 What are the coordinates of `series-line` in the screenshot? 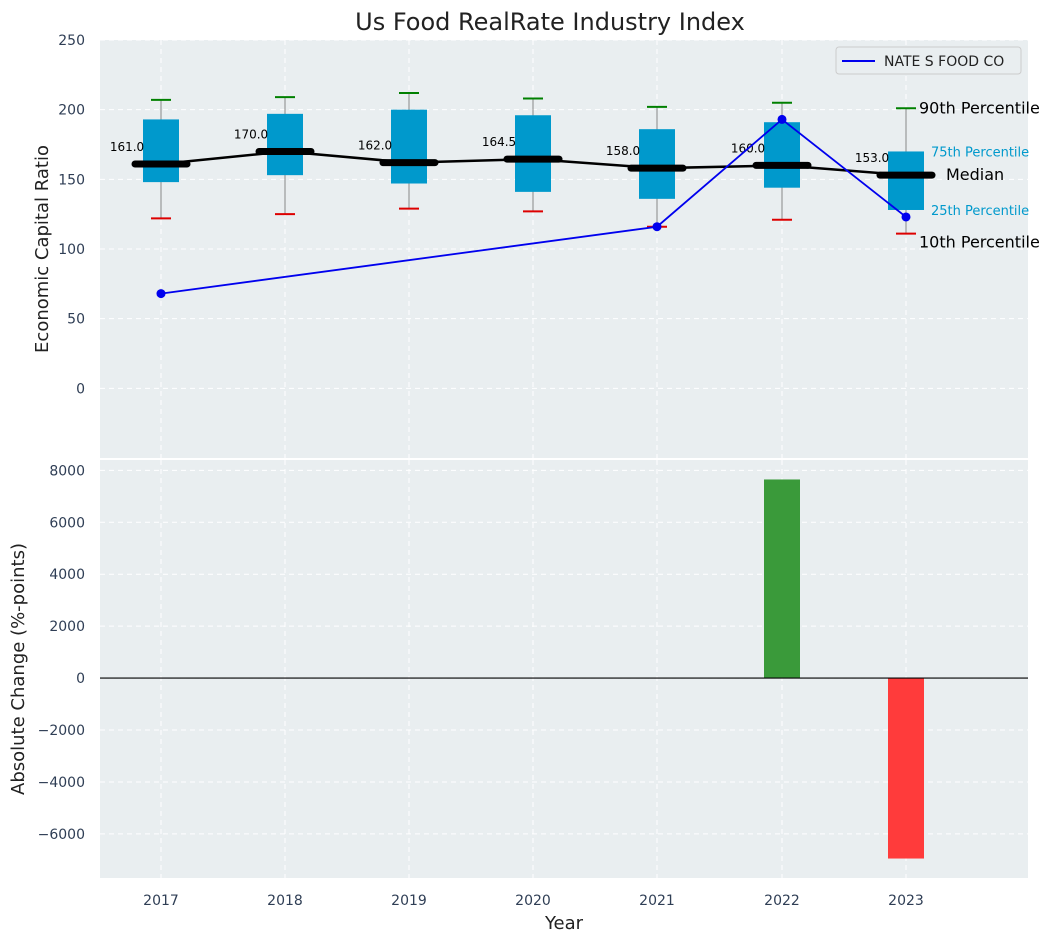 It's located at (533, 206).